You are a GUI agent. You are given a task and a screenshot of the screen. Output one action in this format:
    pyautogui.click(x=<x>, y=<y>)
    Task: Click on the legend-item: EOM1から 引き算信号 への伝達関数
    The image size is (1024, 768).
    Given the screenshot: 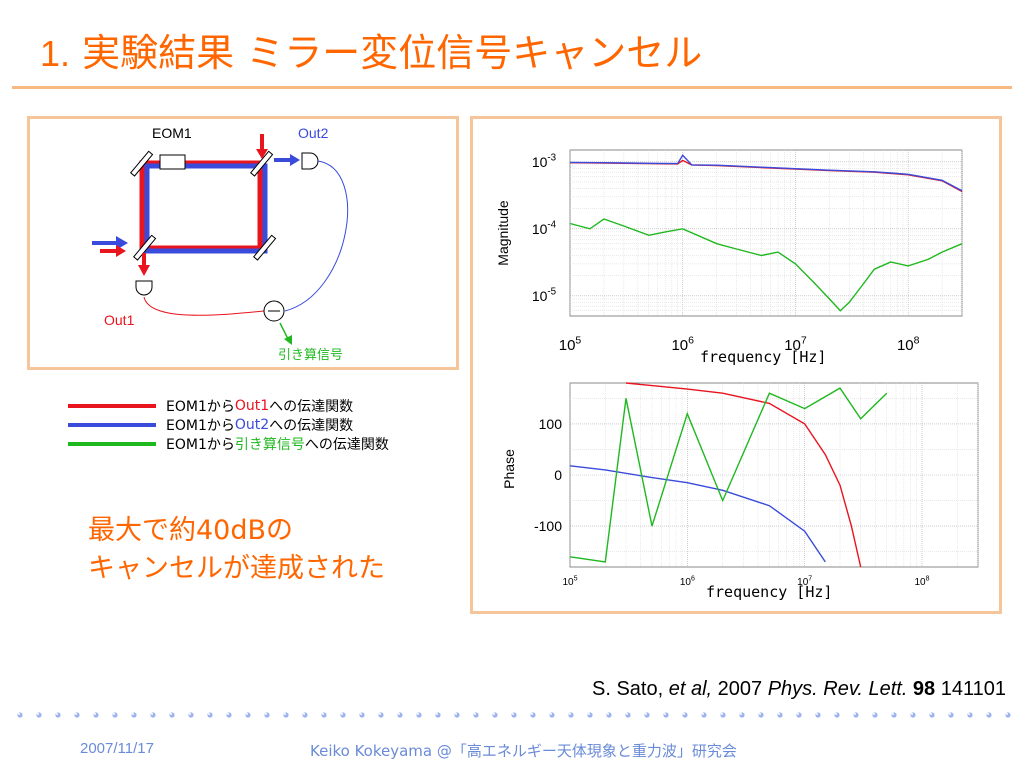 What is the action you would take?
    pyautogui.click(x=228, y=443)
    